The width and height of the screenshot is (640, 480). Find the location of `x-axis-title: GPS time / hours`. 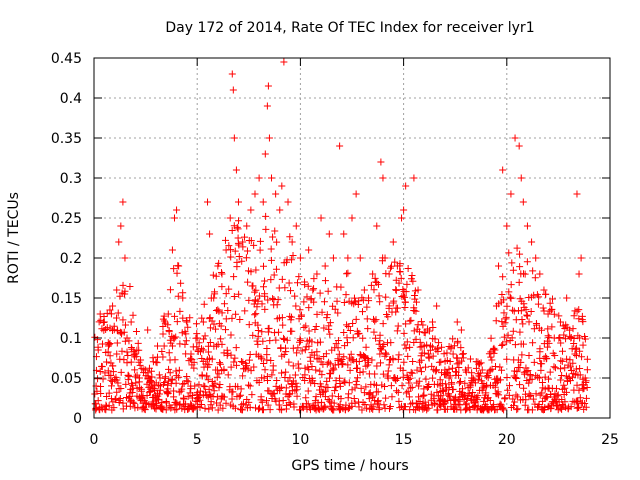

x-axis-title: GPS time / hours is located at coordinates (349, 466).